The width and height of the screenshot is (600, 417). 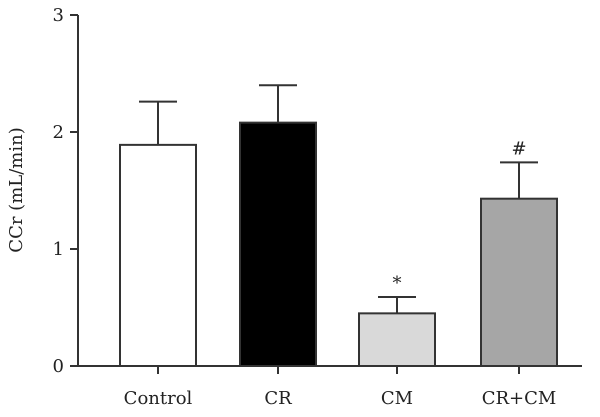 What do you see at coordinates (519, 398) in the screenshot?
I see `x-tick-label: CR+CM` at bounding box center [519, 398].